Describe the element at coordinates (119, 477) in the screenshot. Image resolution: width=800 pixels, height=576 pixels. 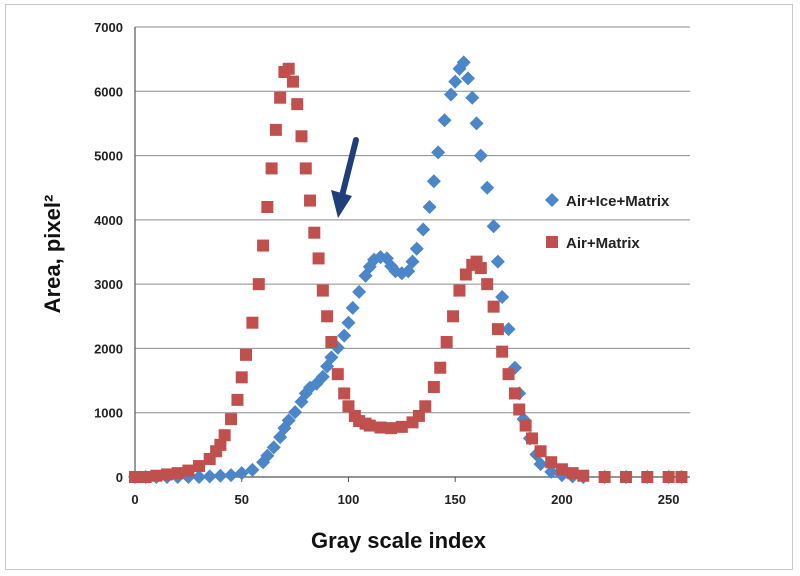
I see `y-tick-label: 0` at that location.